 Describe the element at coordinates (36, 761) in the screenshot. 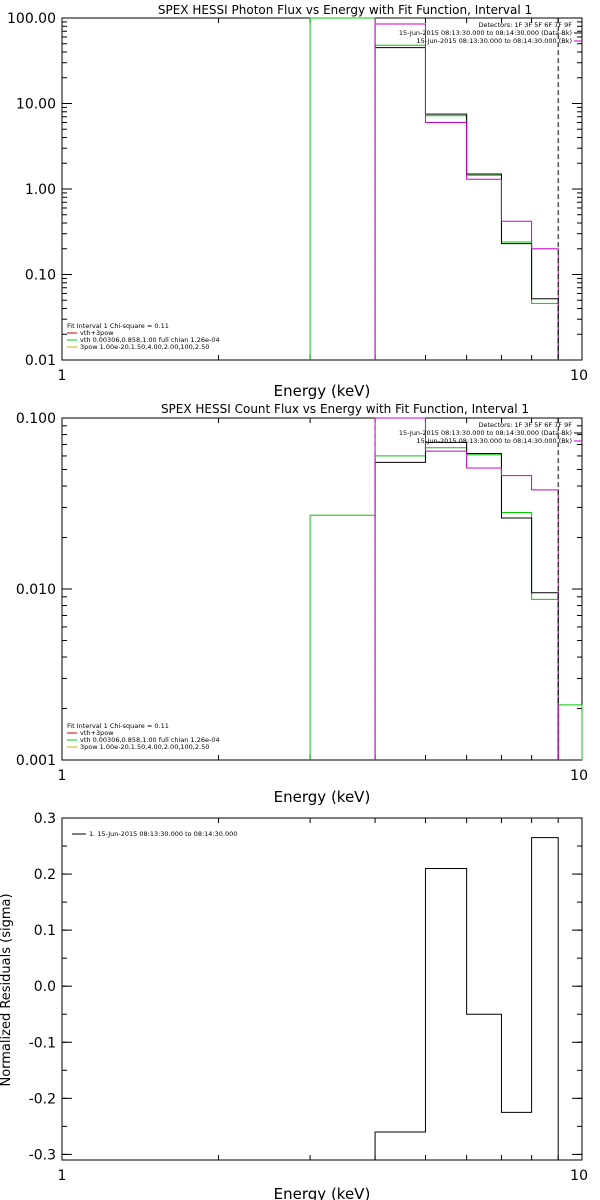

I see `y-tick-label: 0.001` at that location.